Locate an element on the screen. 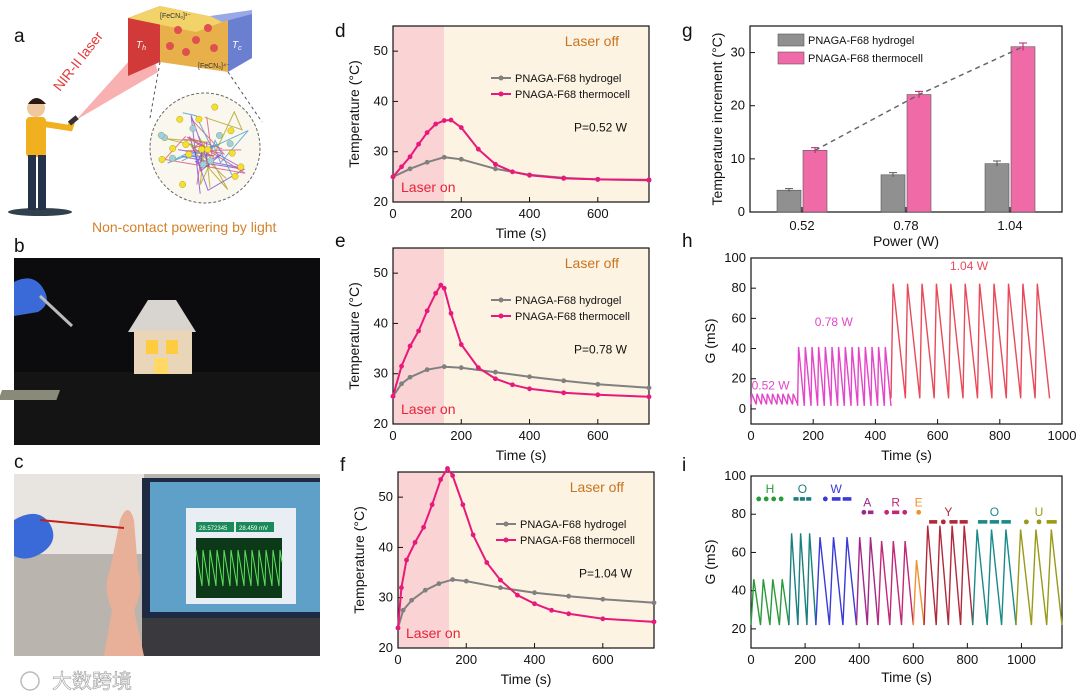  plot-frame is located at coordinates (906, 341).